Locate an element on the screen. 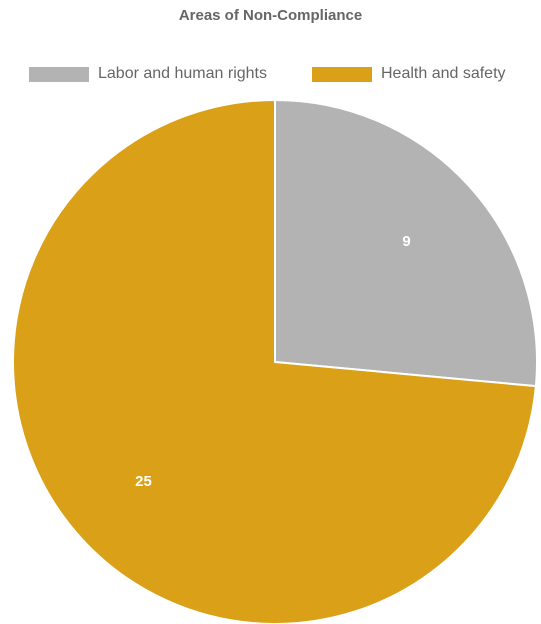 This screenshot has width=541, height=624. chart-legend: Labor and human rights Health and safety is located at coordinates (270, 74).